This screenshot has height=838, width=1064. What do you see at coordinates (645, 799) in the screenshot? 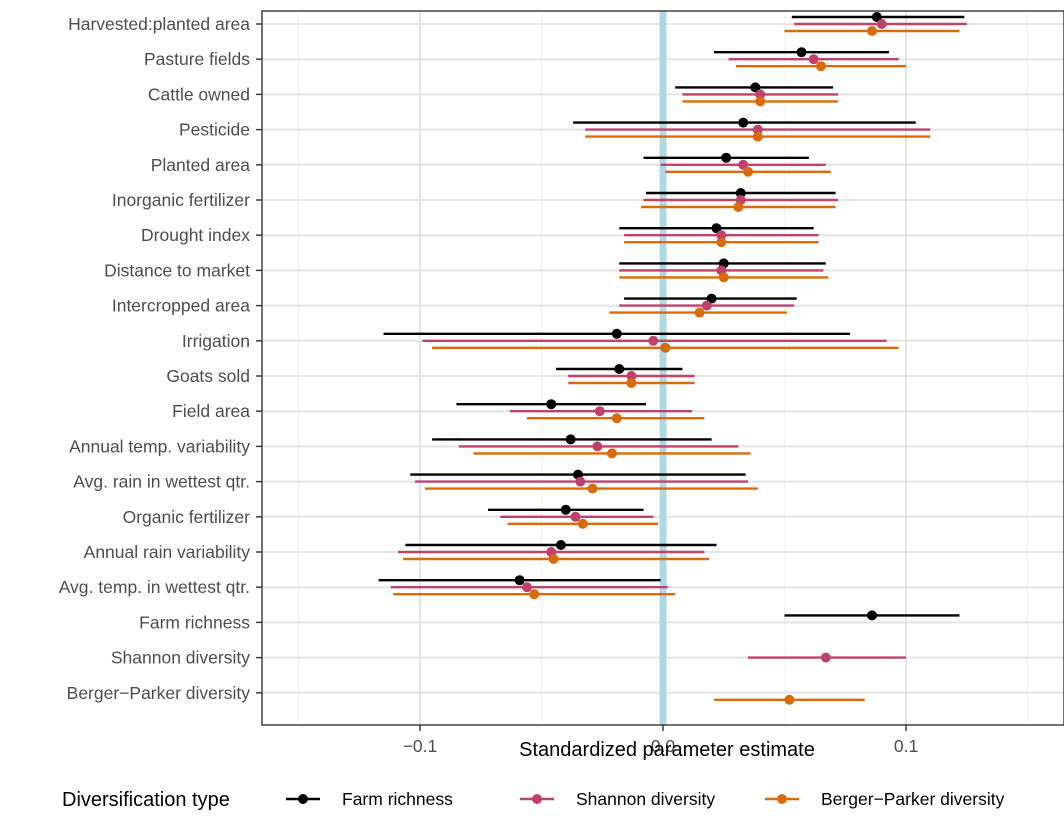
I see `legend-entry-label: Shannon diversity` at bounding box center [645, 799].